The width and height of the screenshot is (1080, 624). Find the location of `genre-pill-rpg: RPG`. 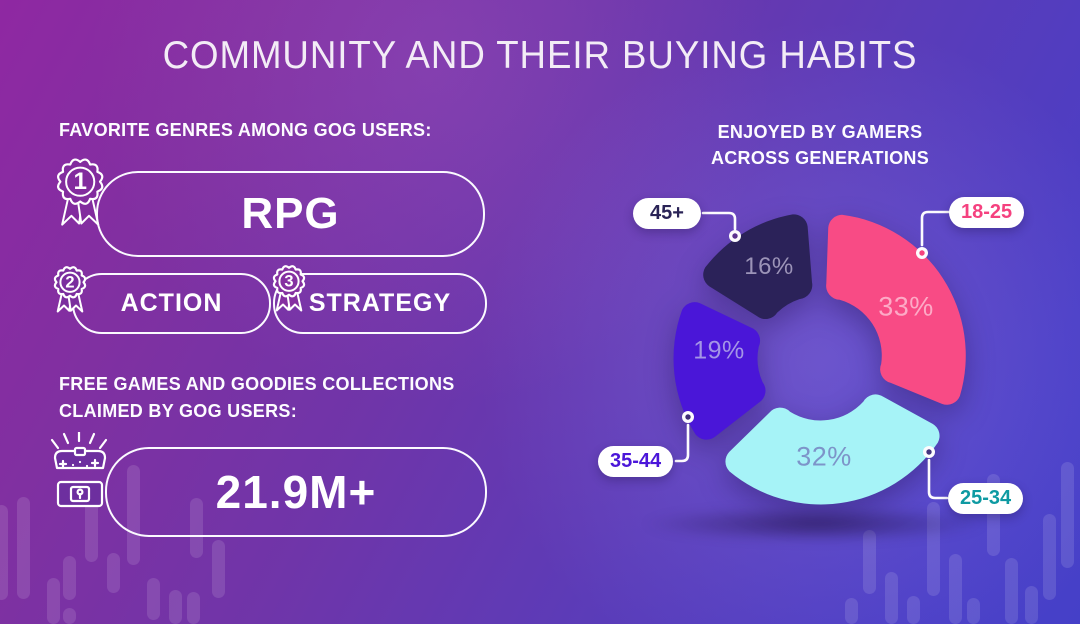

genre-pill-rpg: RPG is located at coordinates (290, 214).